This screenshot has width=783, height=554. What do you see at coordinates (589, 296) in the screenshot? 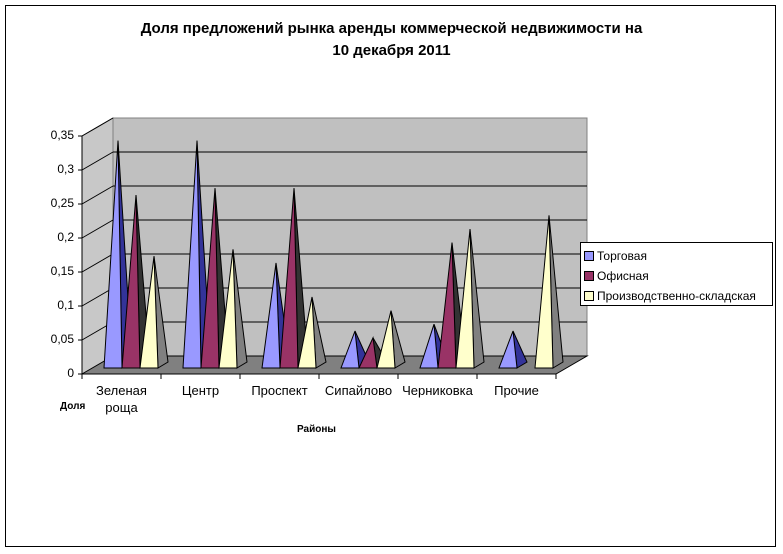
I see `legend-swatch-industrial` at bounding box center [589, 296].